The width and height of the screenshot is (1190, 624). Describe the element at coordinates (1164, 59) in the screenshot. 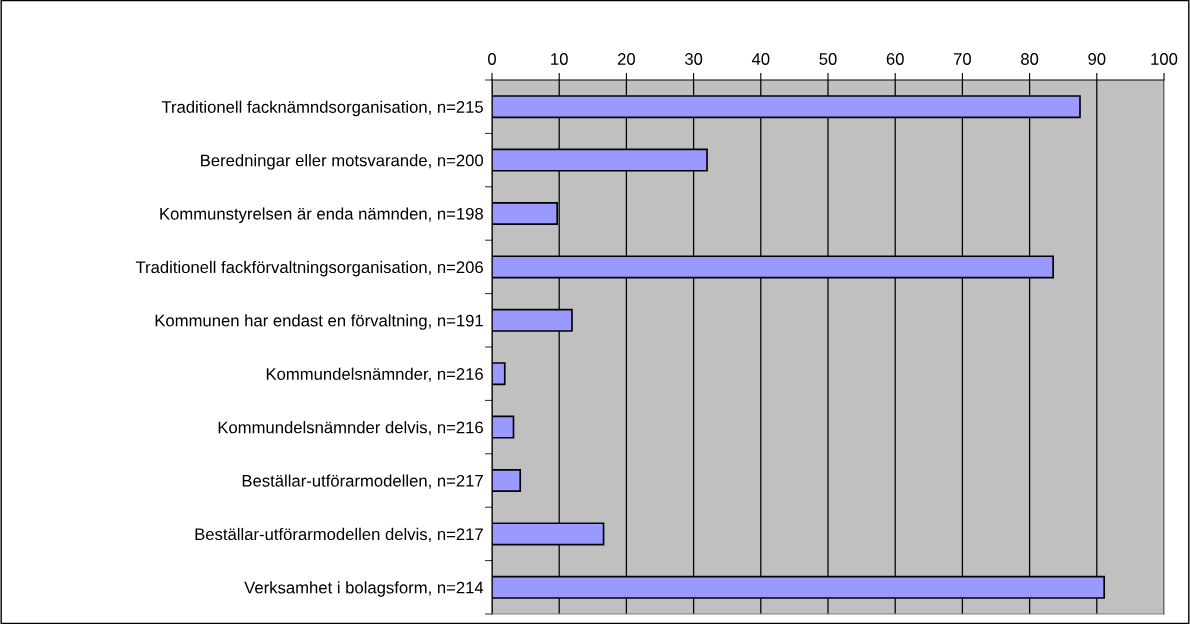

I see `x-tick-label: 100` at that location.